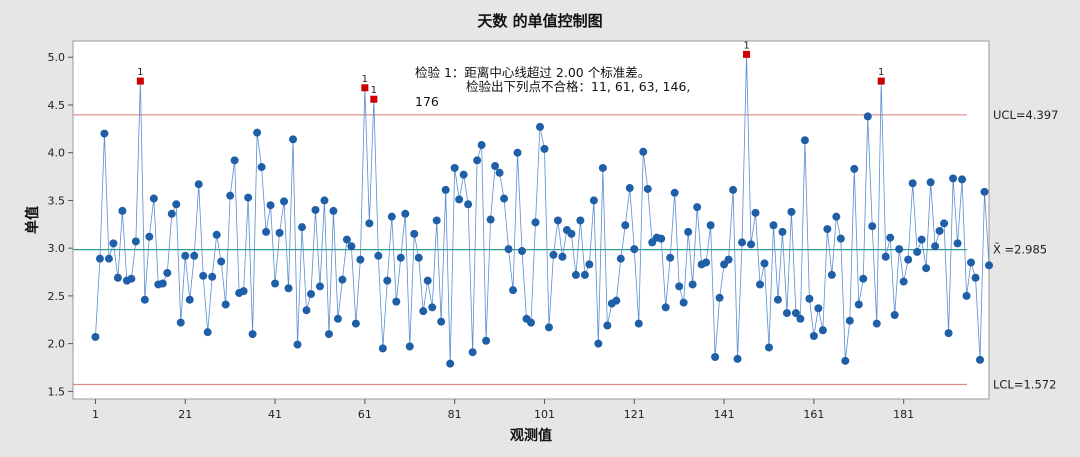  Describe the element at coordinates (95, 414) in the screenshot. I see `x-tick-label: 1` at that location.